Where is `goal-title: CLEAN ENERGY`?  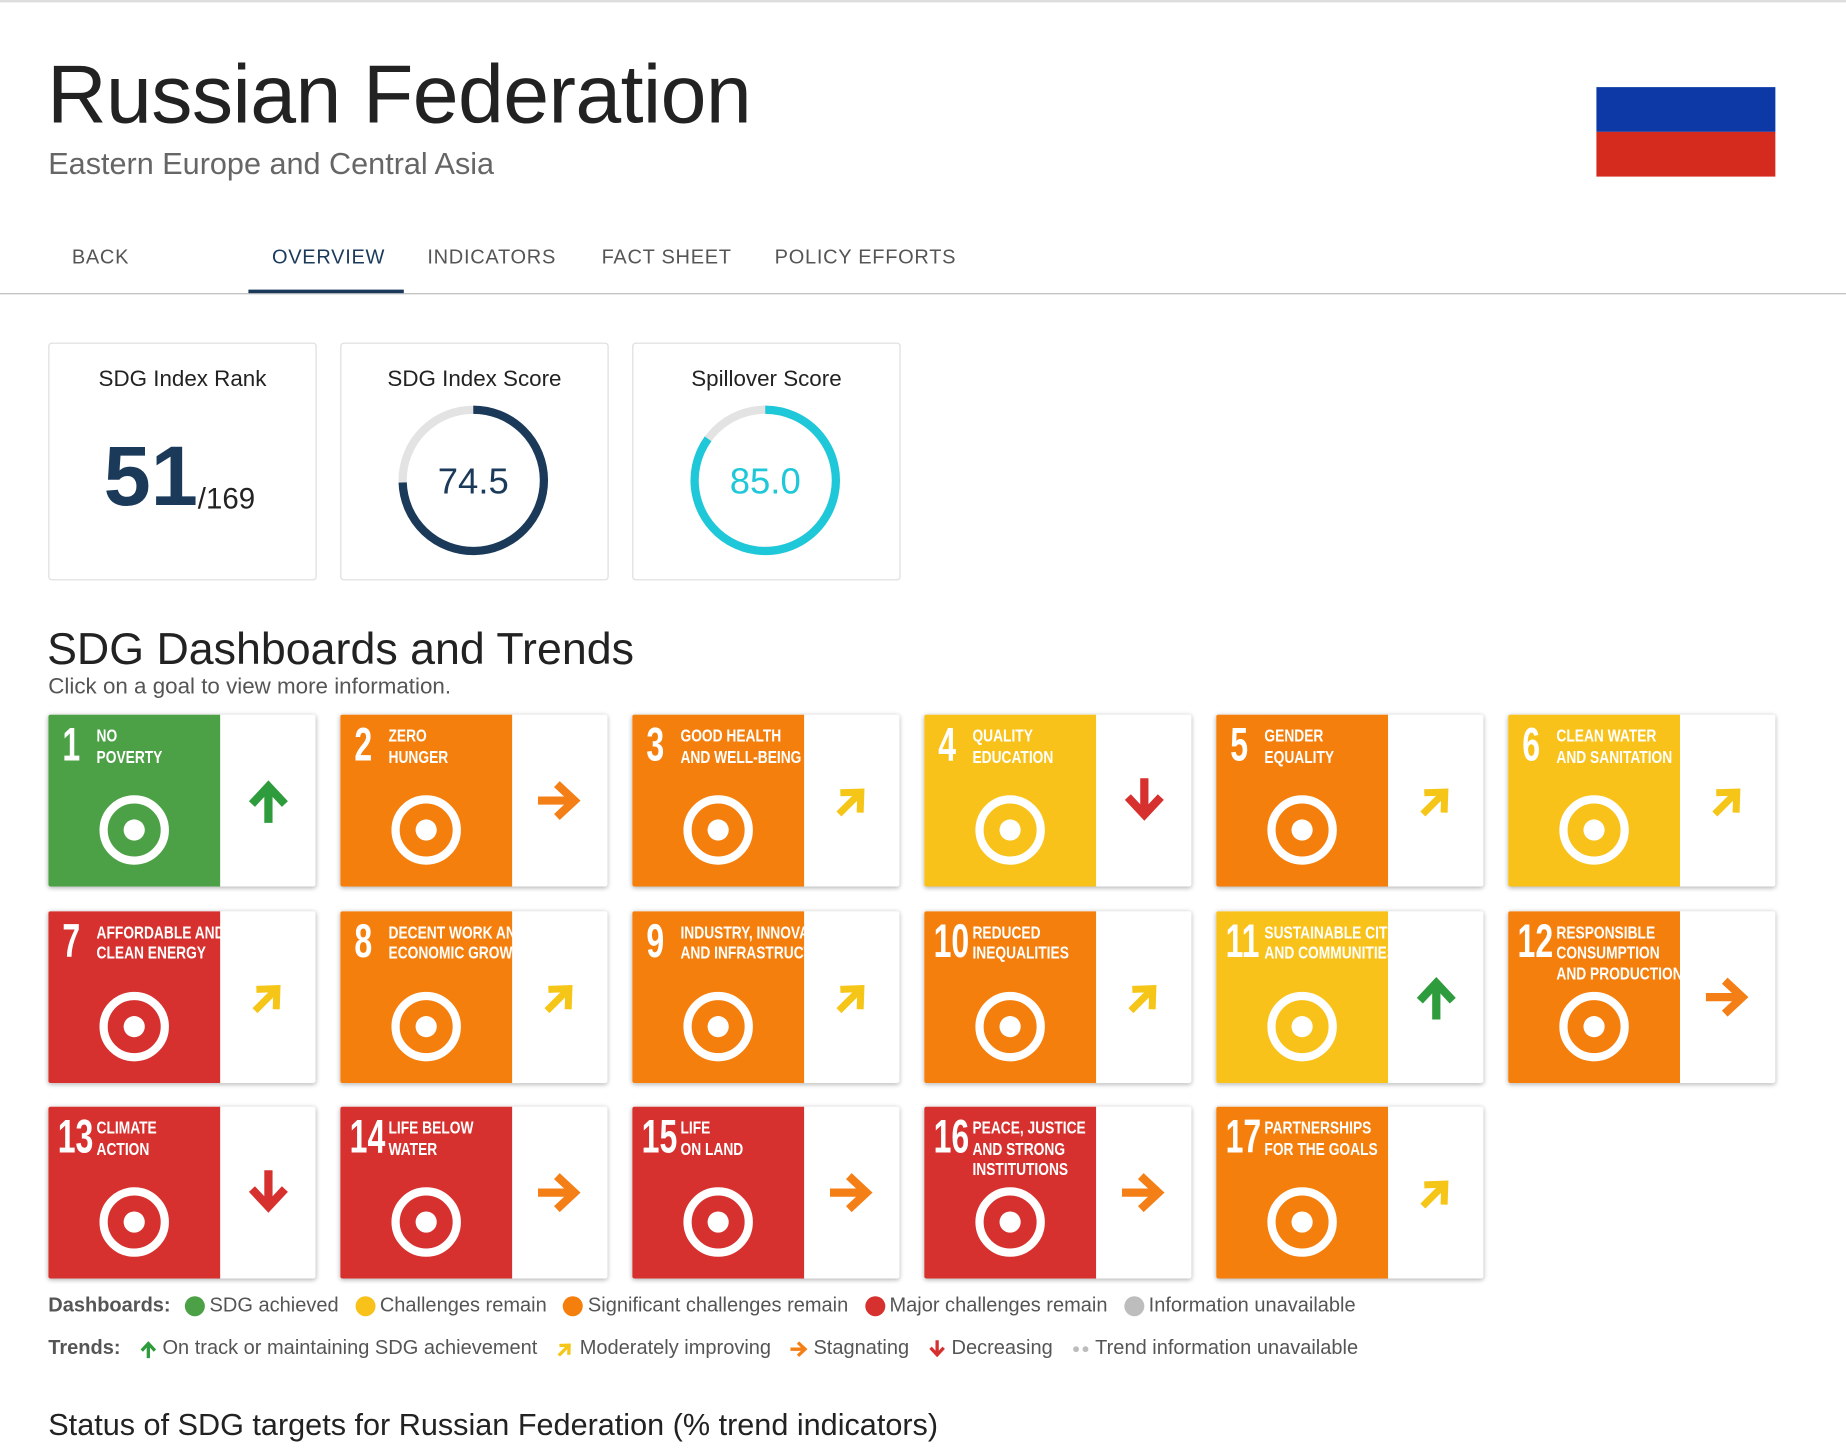 goal-title: CLEAN ENERGY is located at coordinates (151, 953).